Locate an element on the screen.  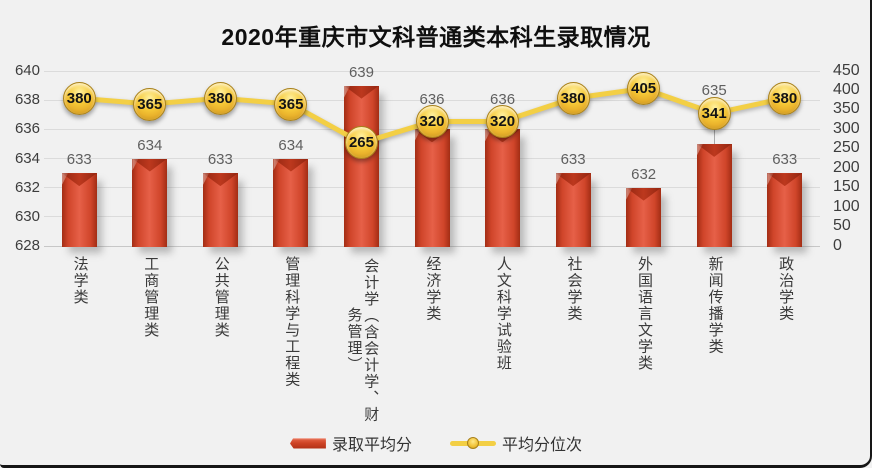
legend-item-bar-series: 录取平均分 is located at coordinates (350, 443).